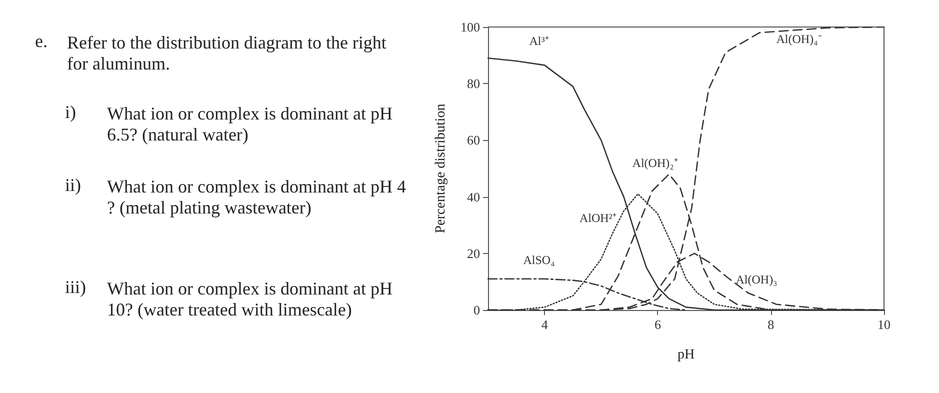  I want to click on y-tick-label: 0, so click(477, 310).